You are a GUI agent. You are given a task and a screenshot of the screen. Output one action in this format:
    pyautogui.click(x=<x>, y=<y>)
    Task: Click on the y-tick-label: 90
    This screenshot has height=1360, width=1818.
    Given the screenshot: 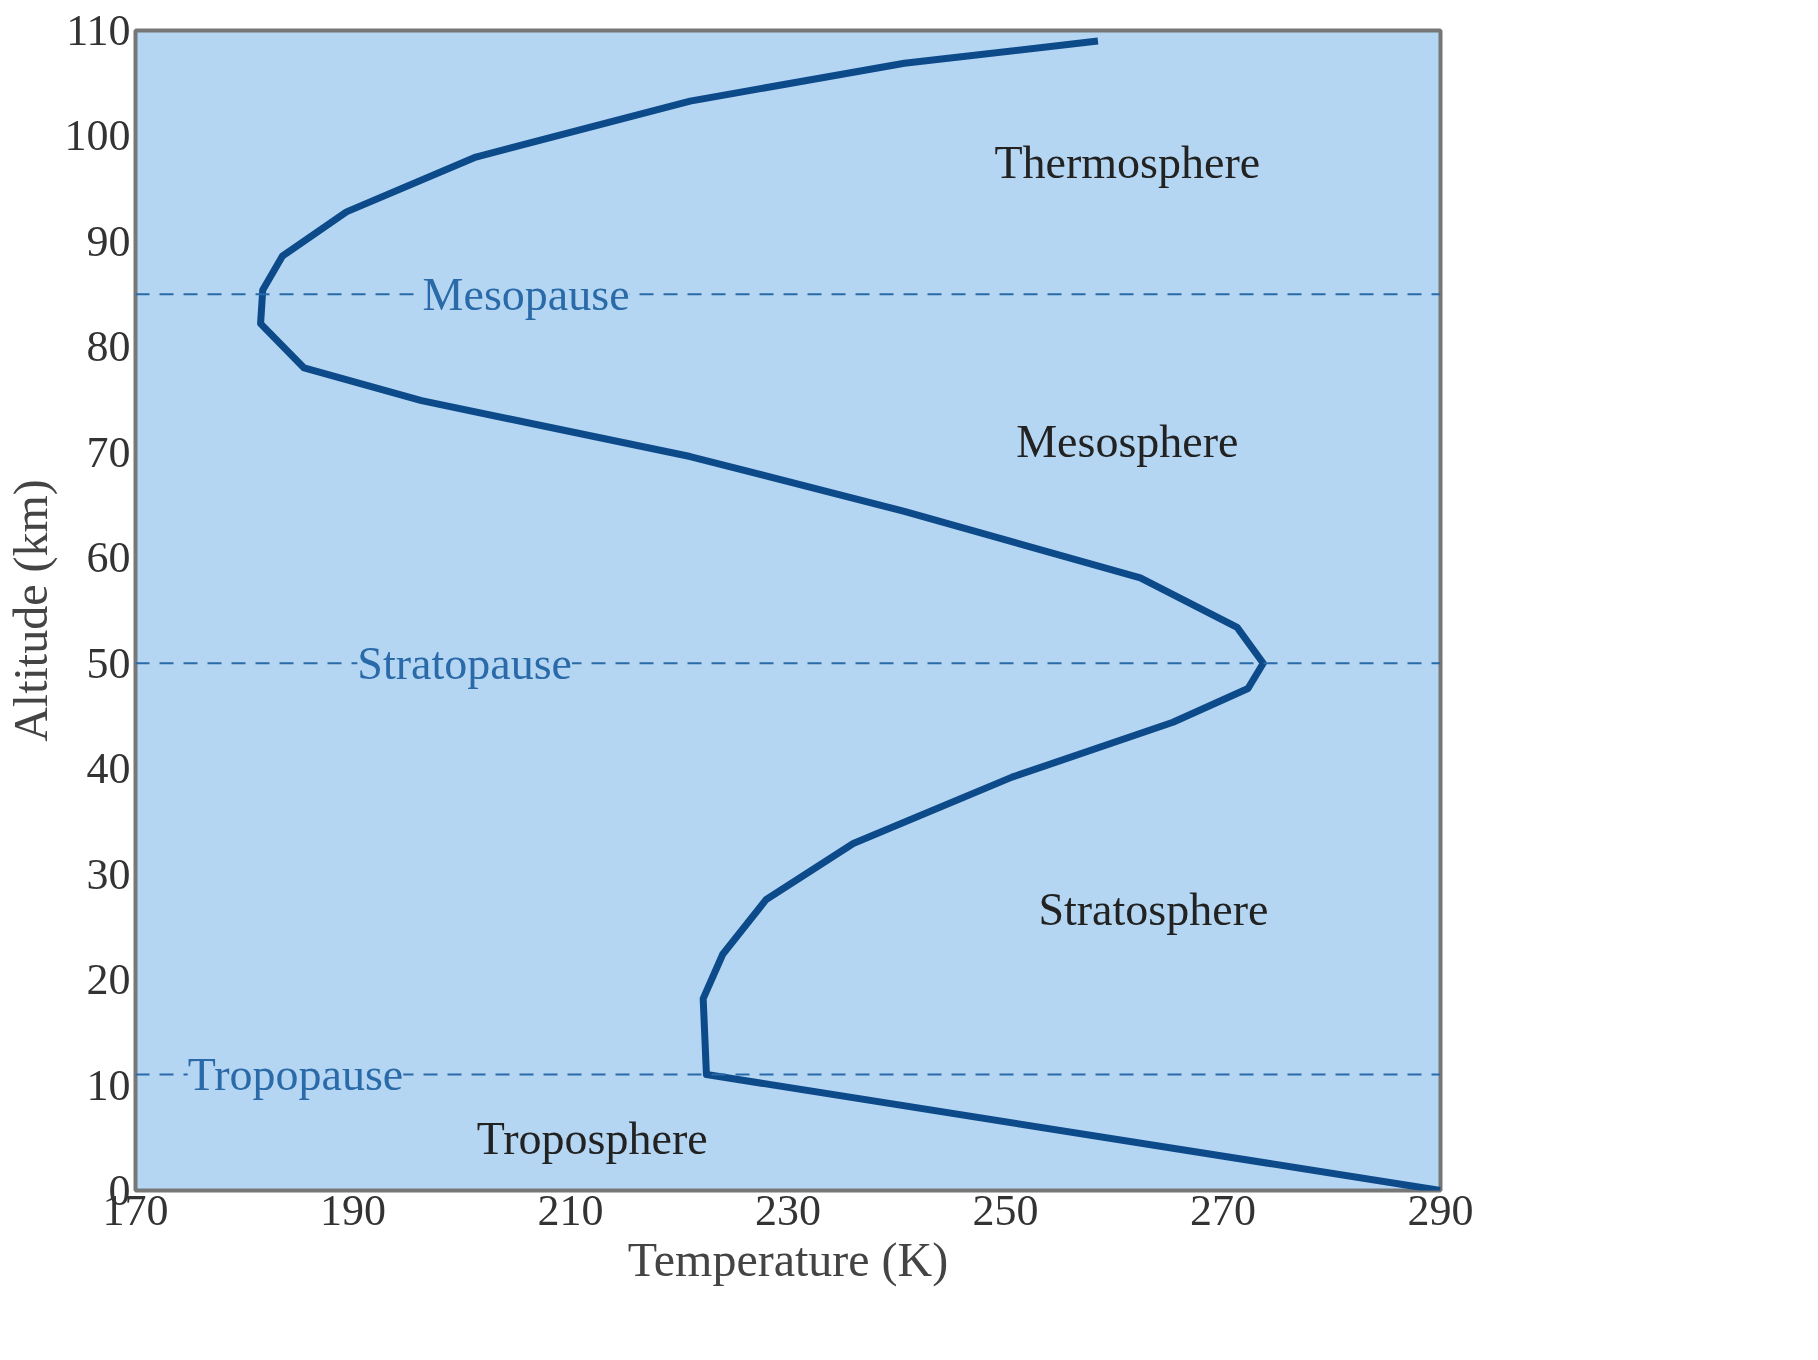 What is the action you would take?
    pyautogui.click(x=108, y=241)
    